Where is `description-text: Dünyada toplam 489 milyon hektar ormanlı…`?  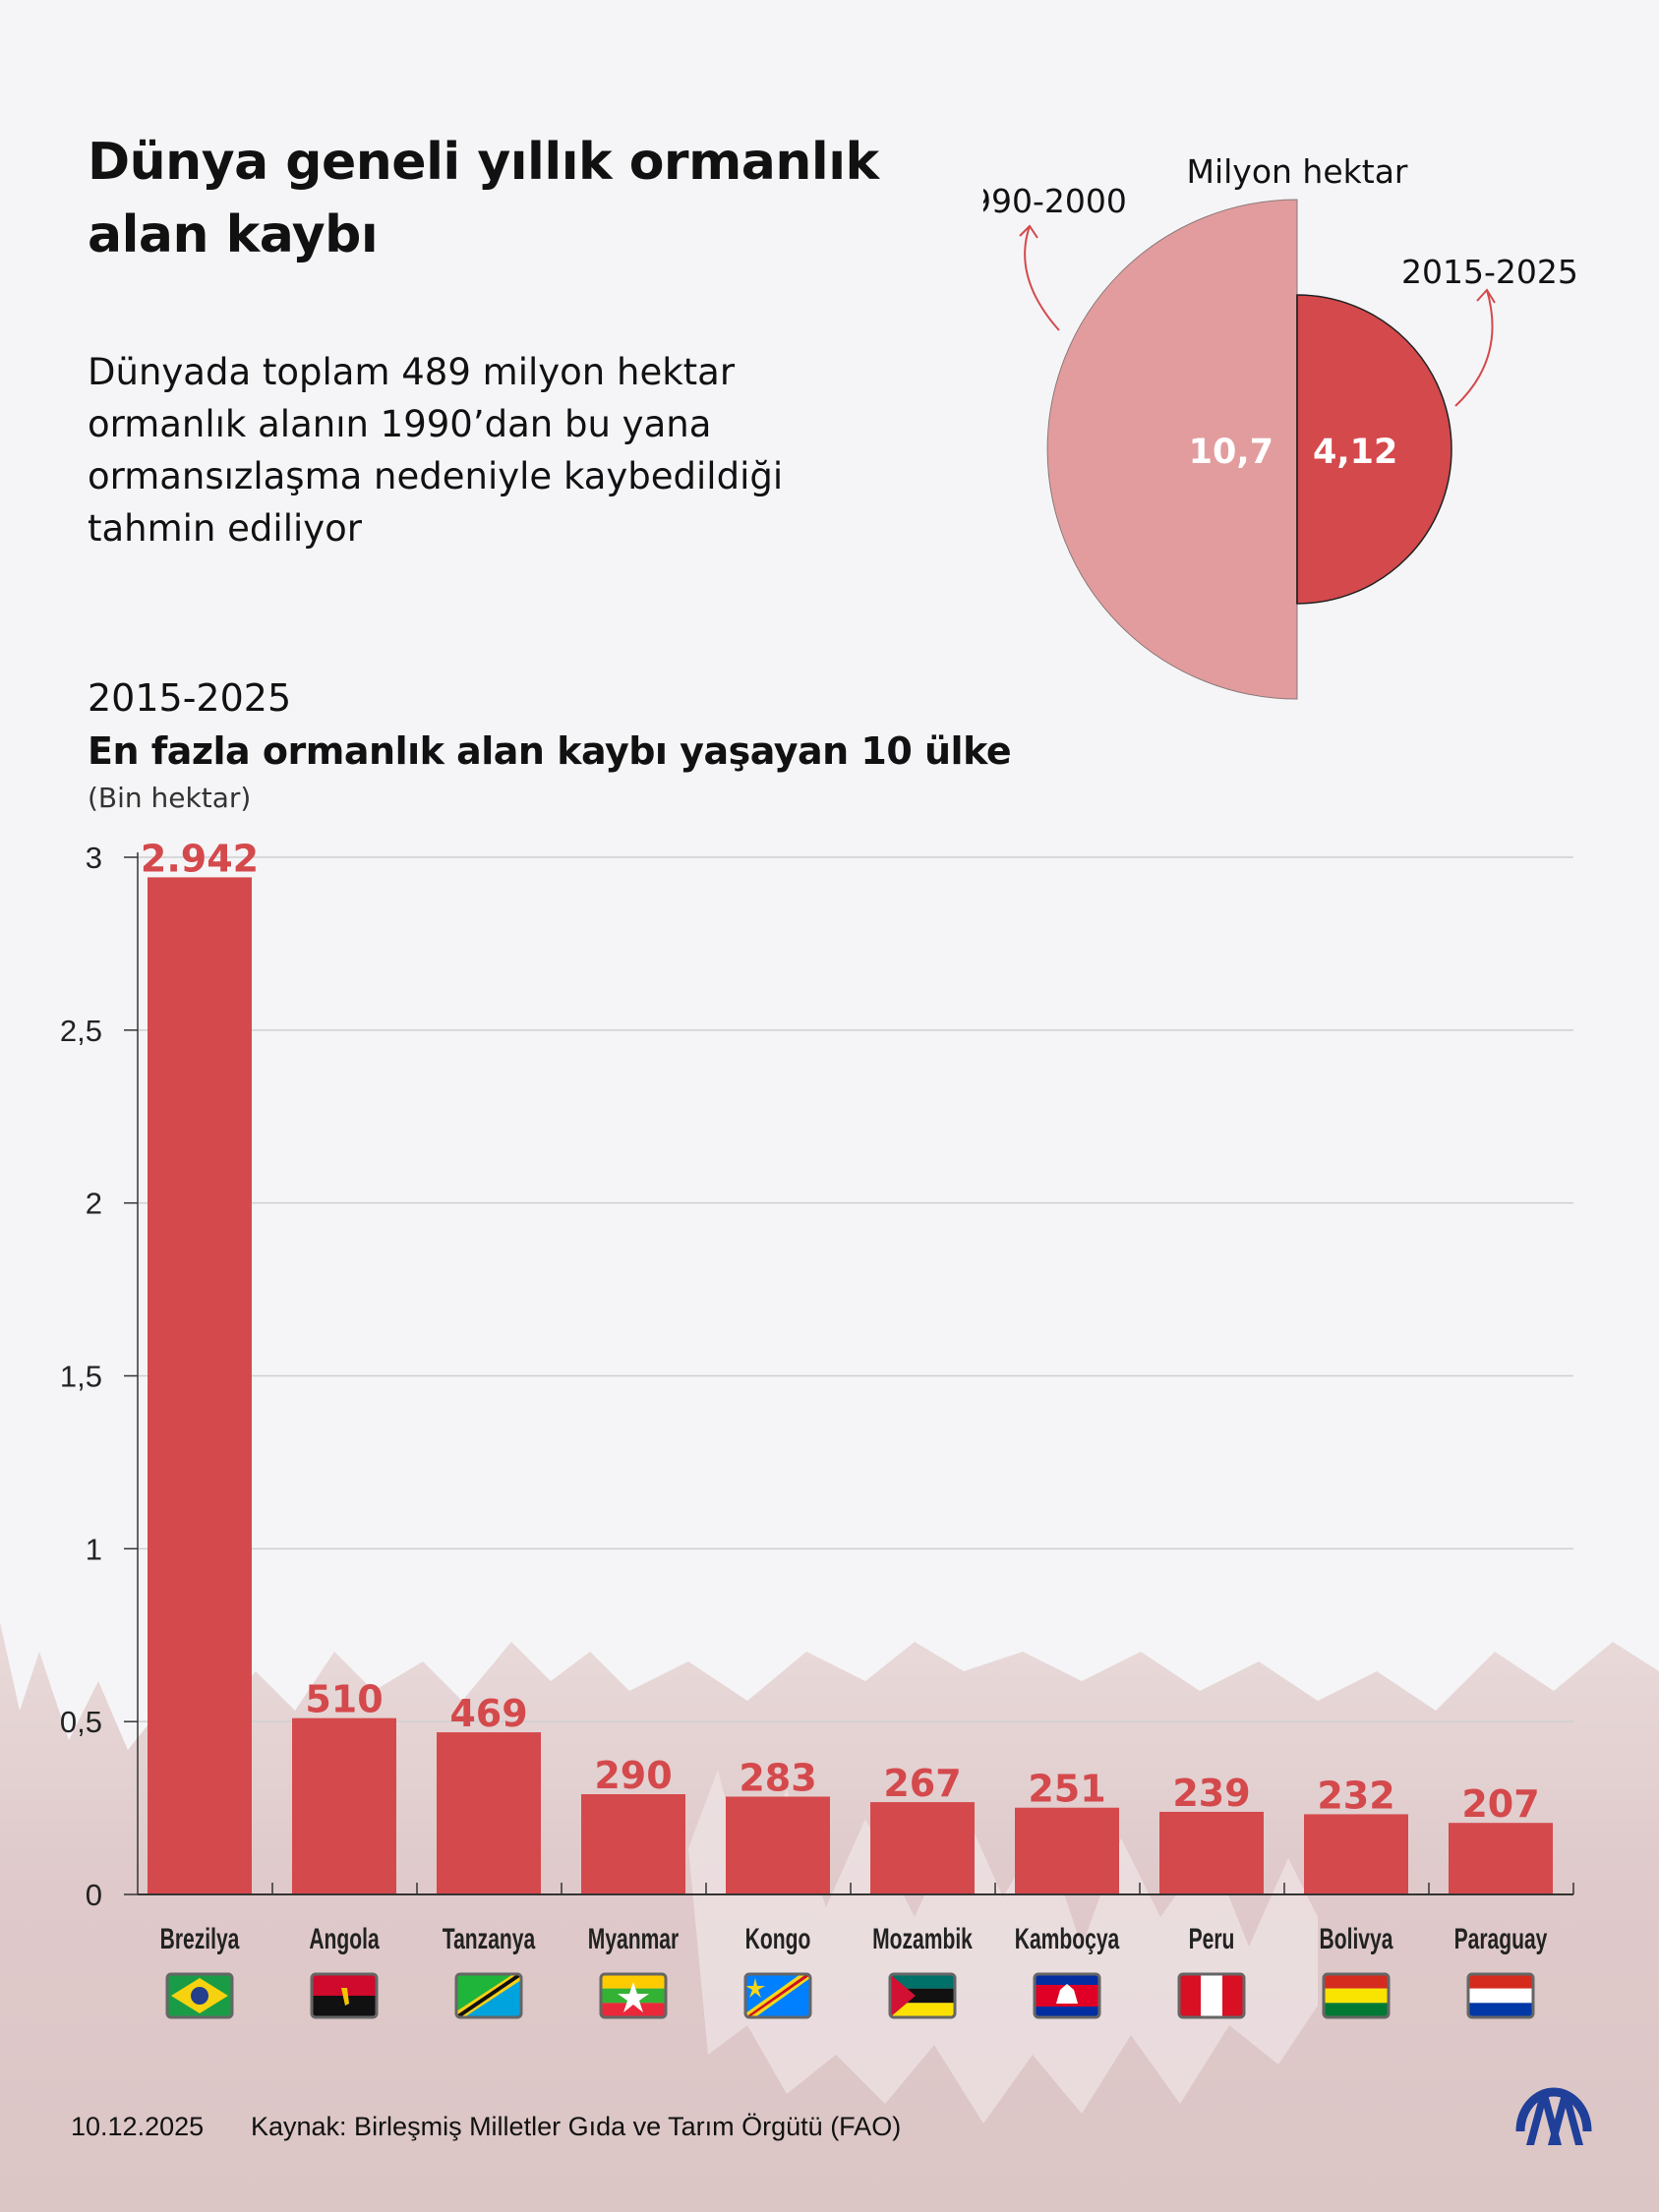
description-text: Dünyada toplam 489 milyon hektar ormanlı… is located at coordinates (436, 451).